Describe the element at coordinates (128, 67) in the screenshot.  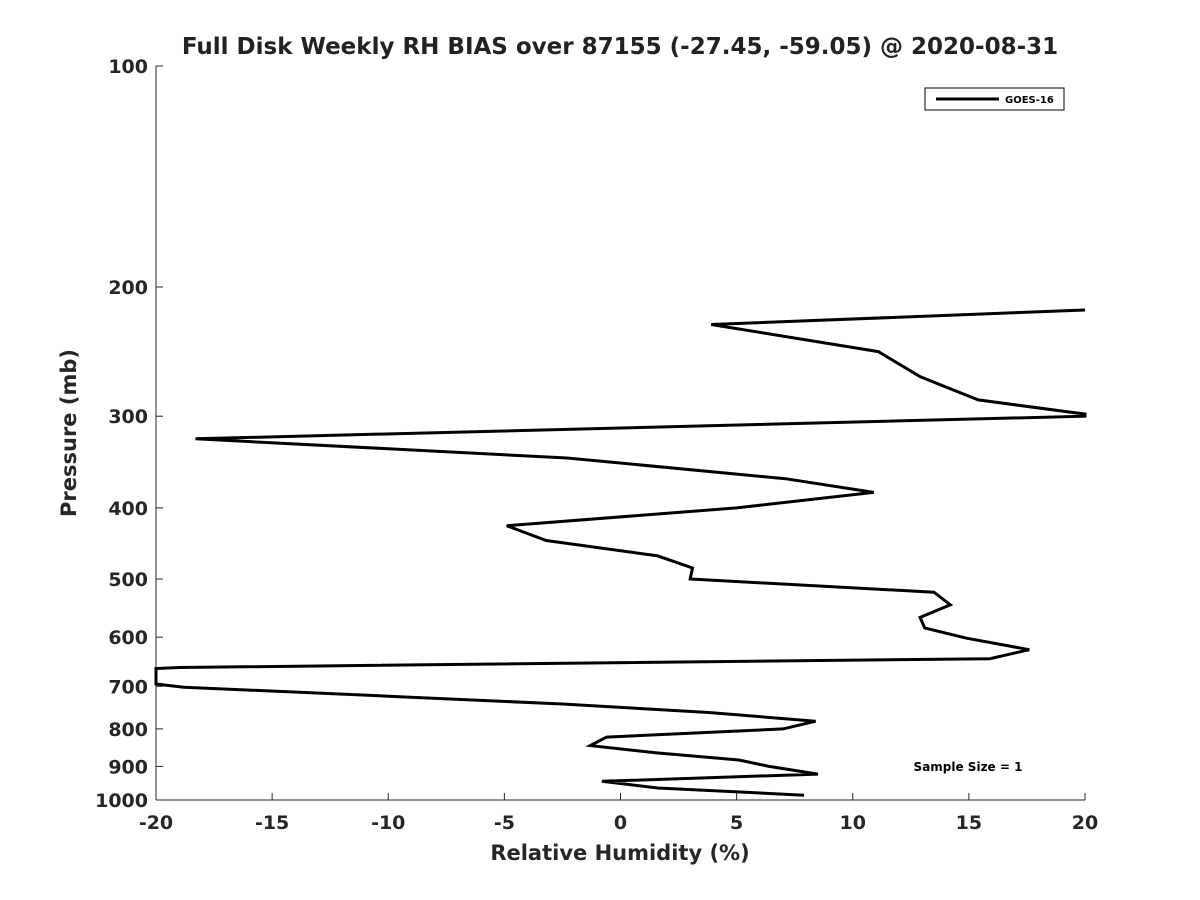
I see `y-tick-label: 100` at that location.